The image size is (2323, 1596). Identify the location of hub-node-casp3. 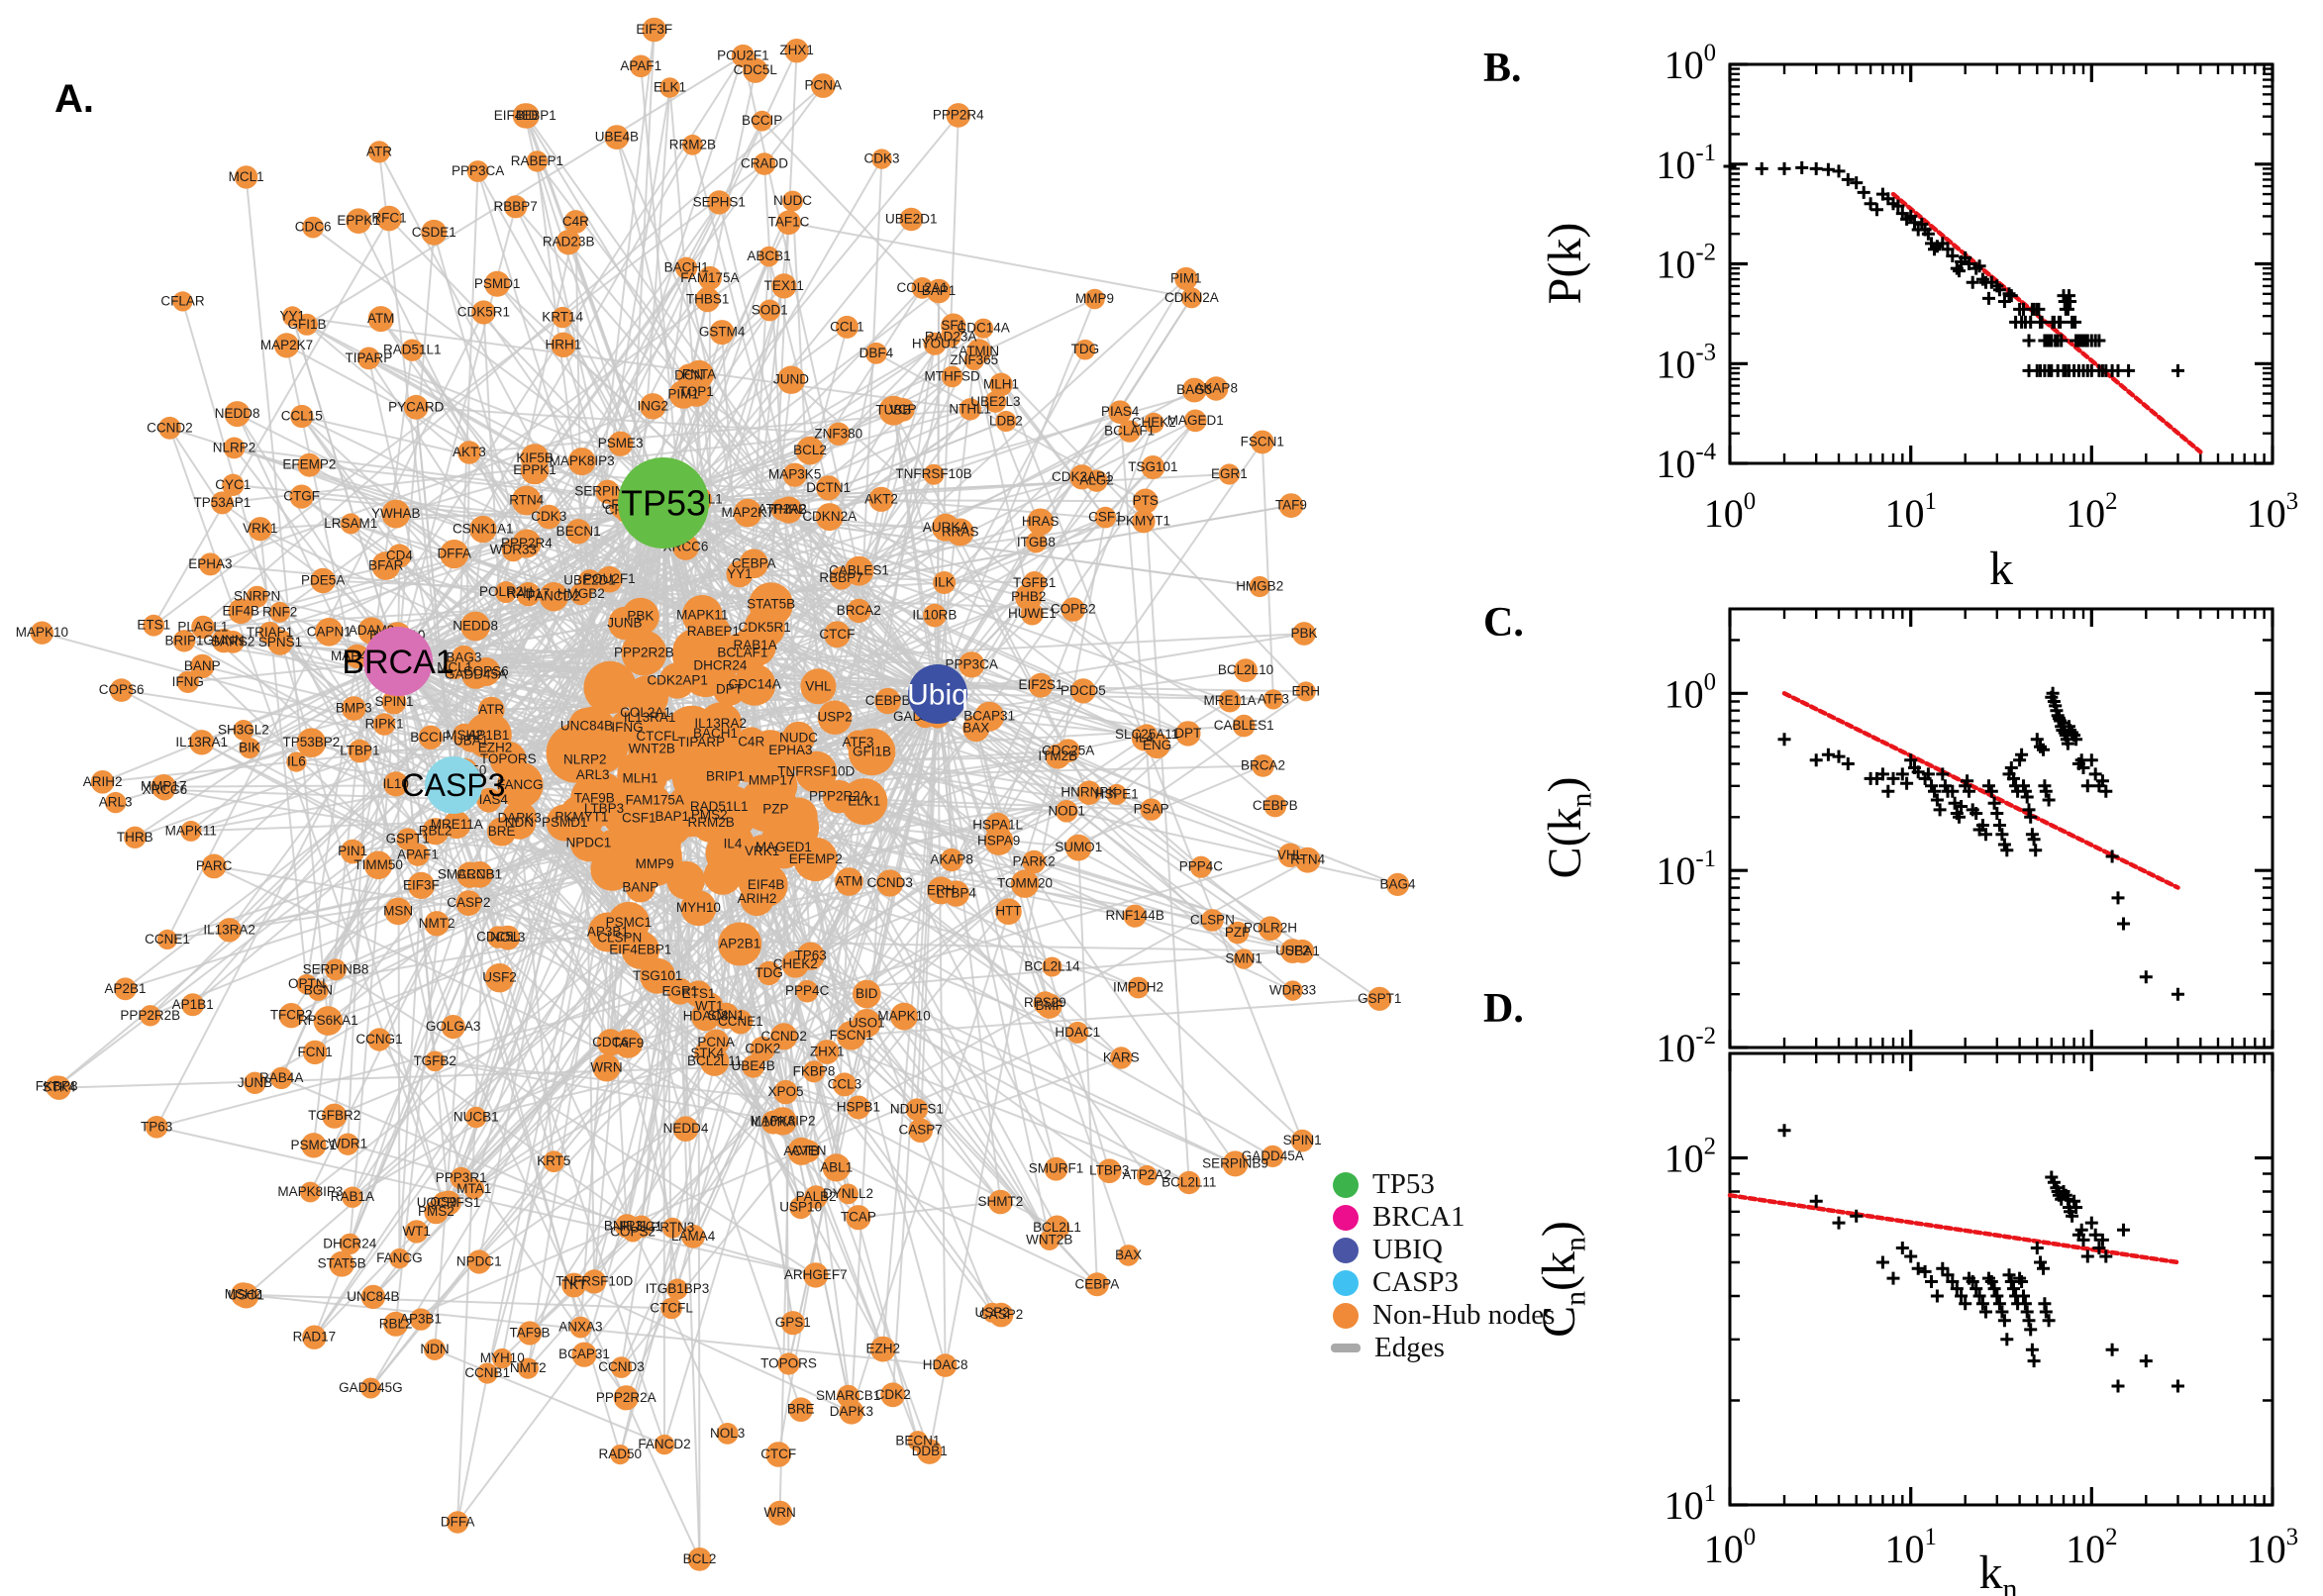
(453, 785).